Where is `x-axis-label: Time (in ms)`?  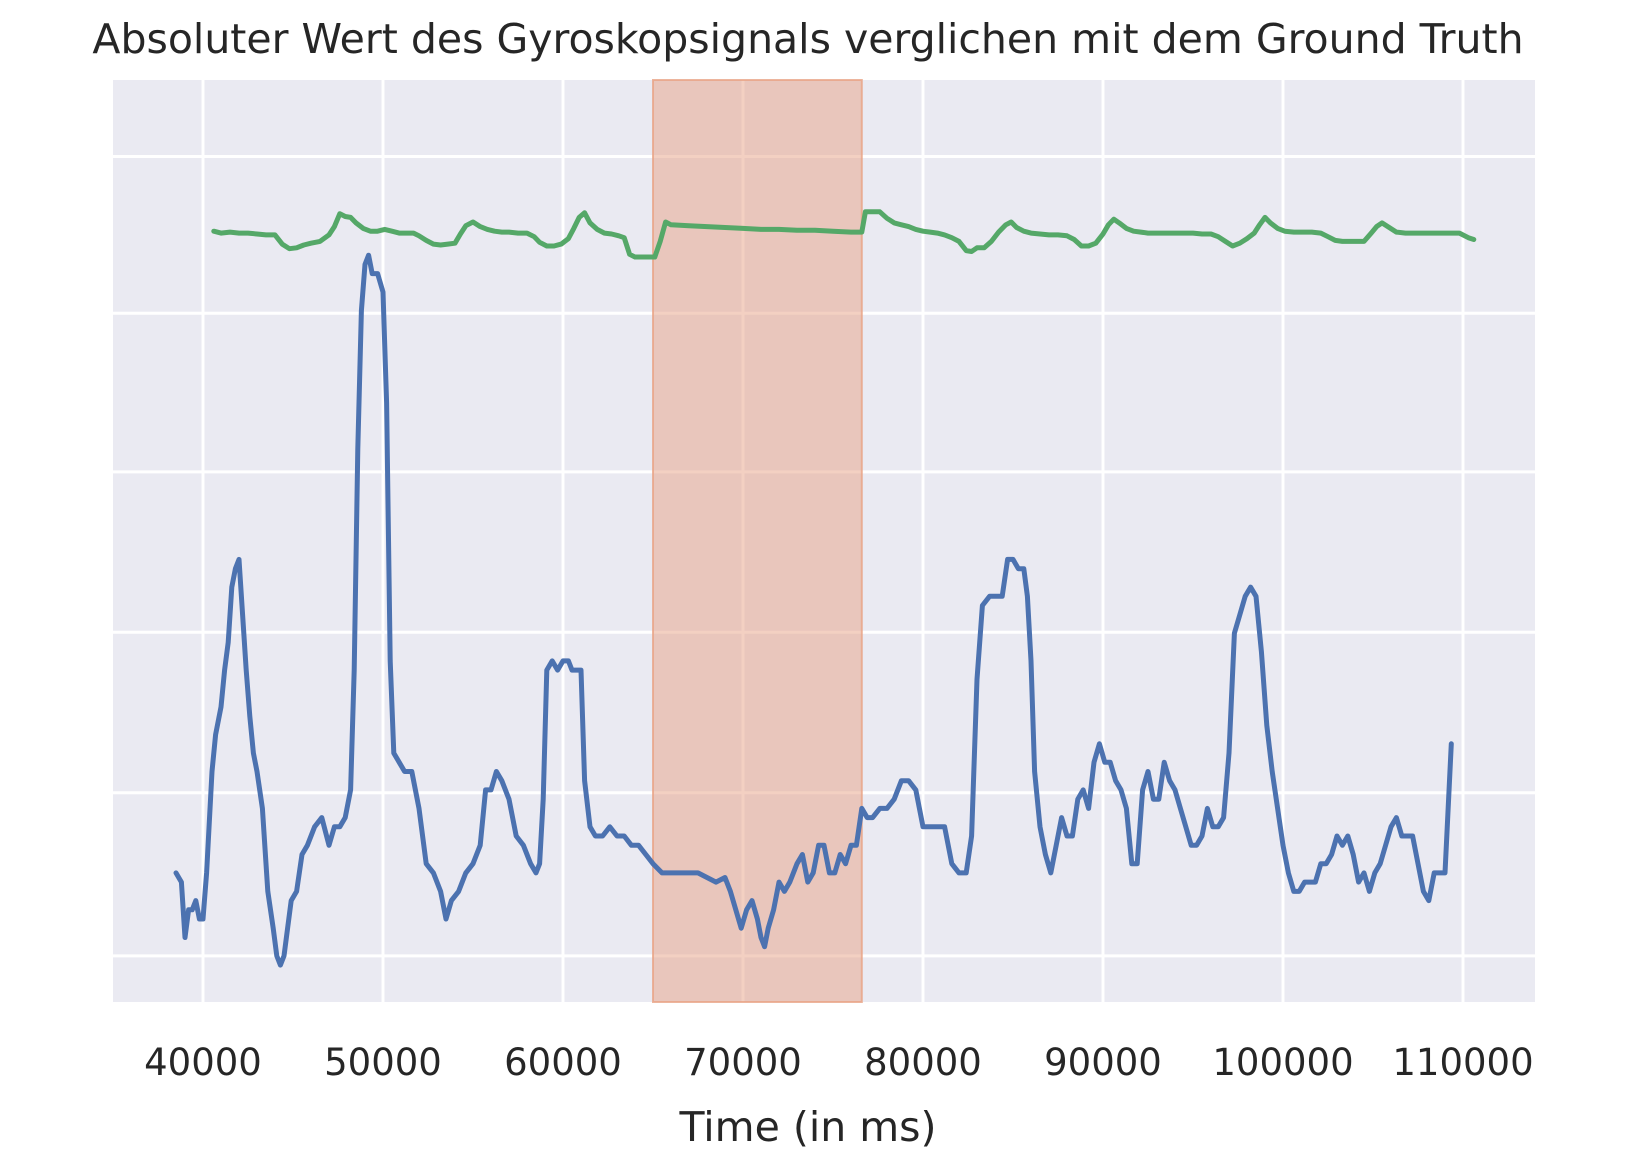
x-axis-label: Time (in ms) is located at coordinates (807, 1127).